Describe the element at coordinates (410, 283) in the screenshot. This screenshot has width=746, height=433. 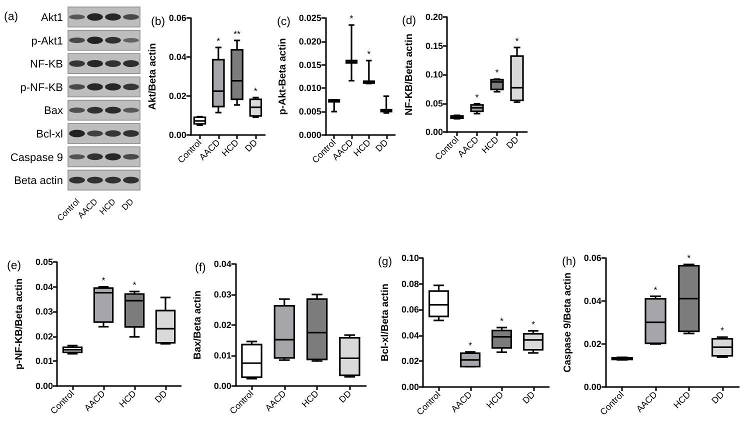
I see `y-tick-label: 0.08` at that location.